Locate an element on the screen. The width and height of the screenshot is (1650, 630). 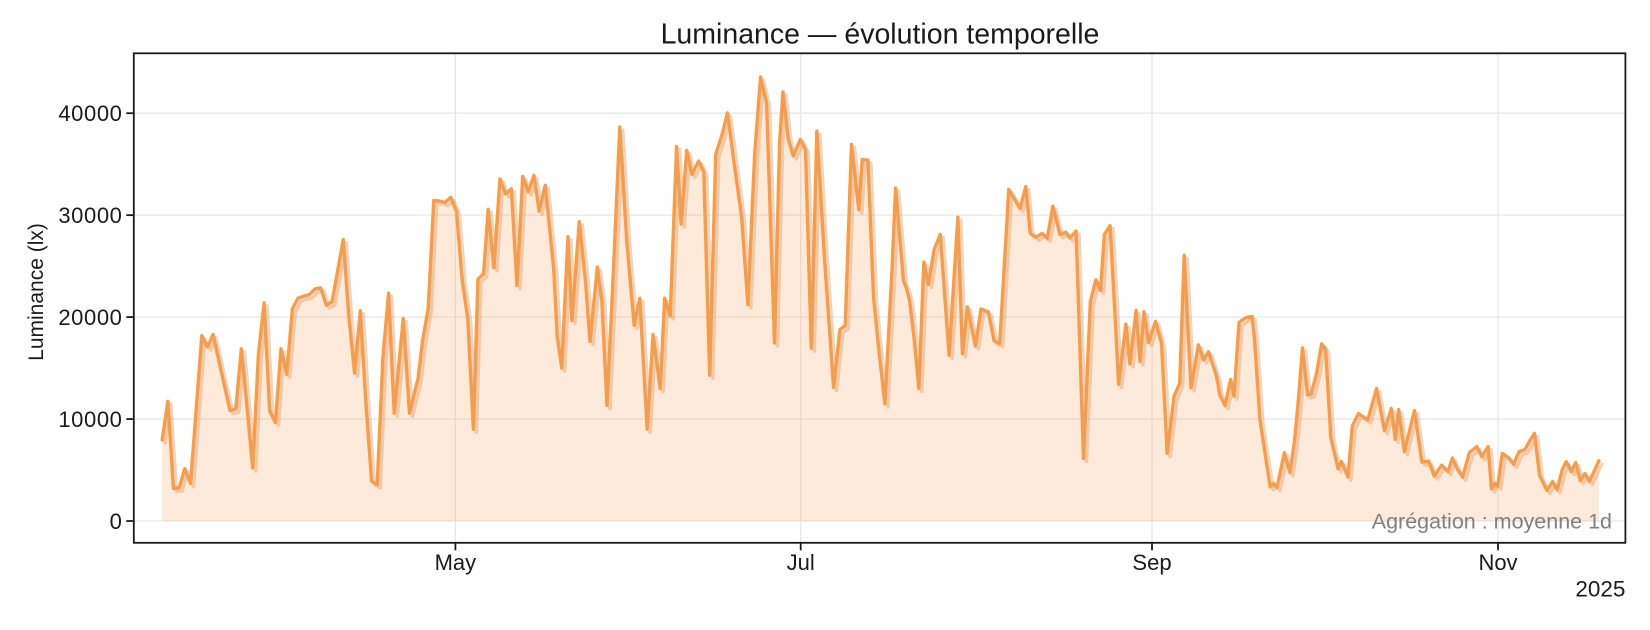
svg-text: Nov is located at coordinates (1497, 562).